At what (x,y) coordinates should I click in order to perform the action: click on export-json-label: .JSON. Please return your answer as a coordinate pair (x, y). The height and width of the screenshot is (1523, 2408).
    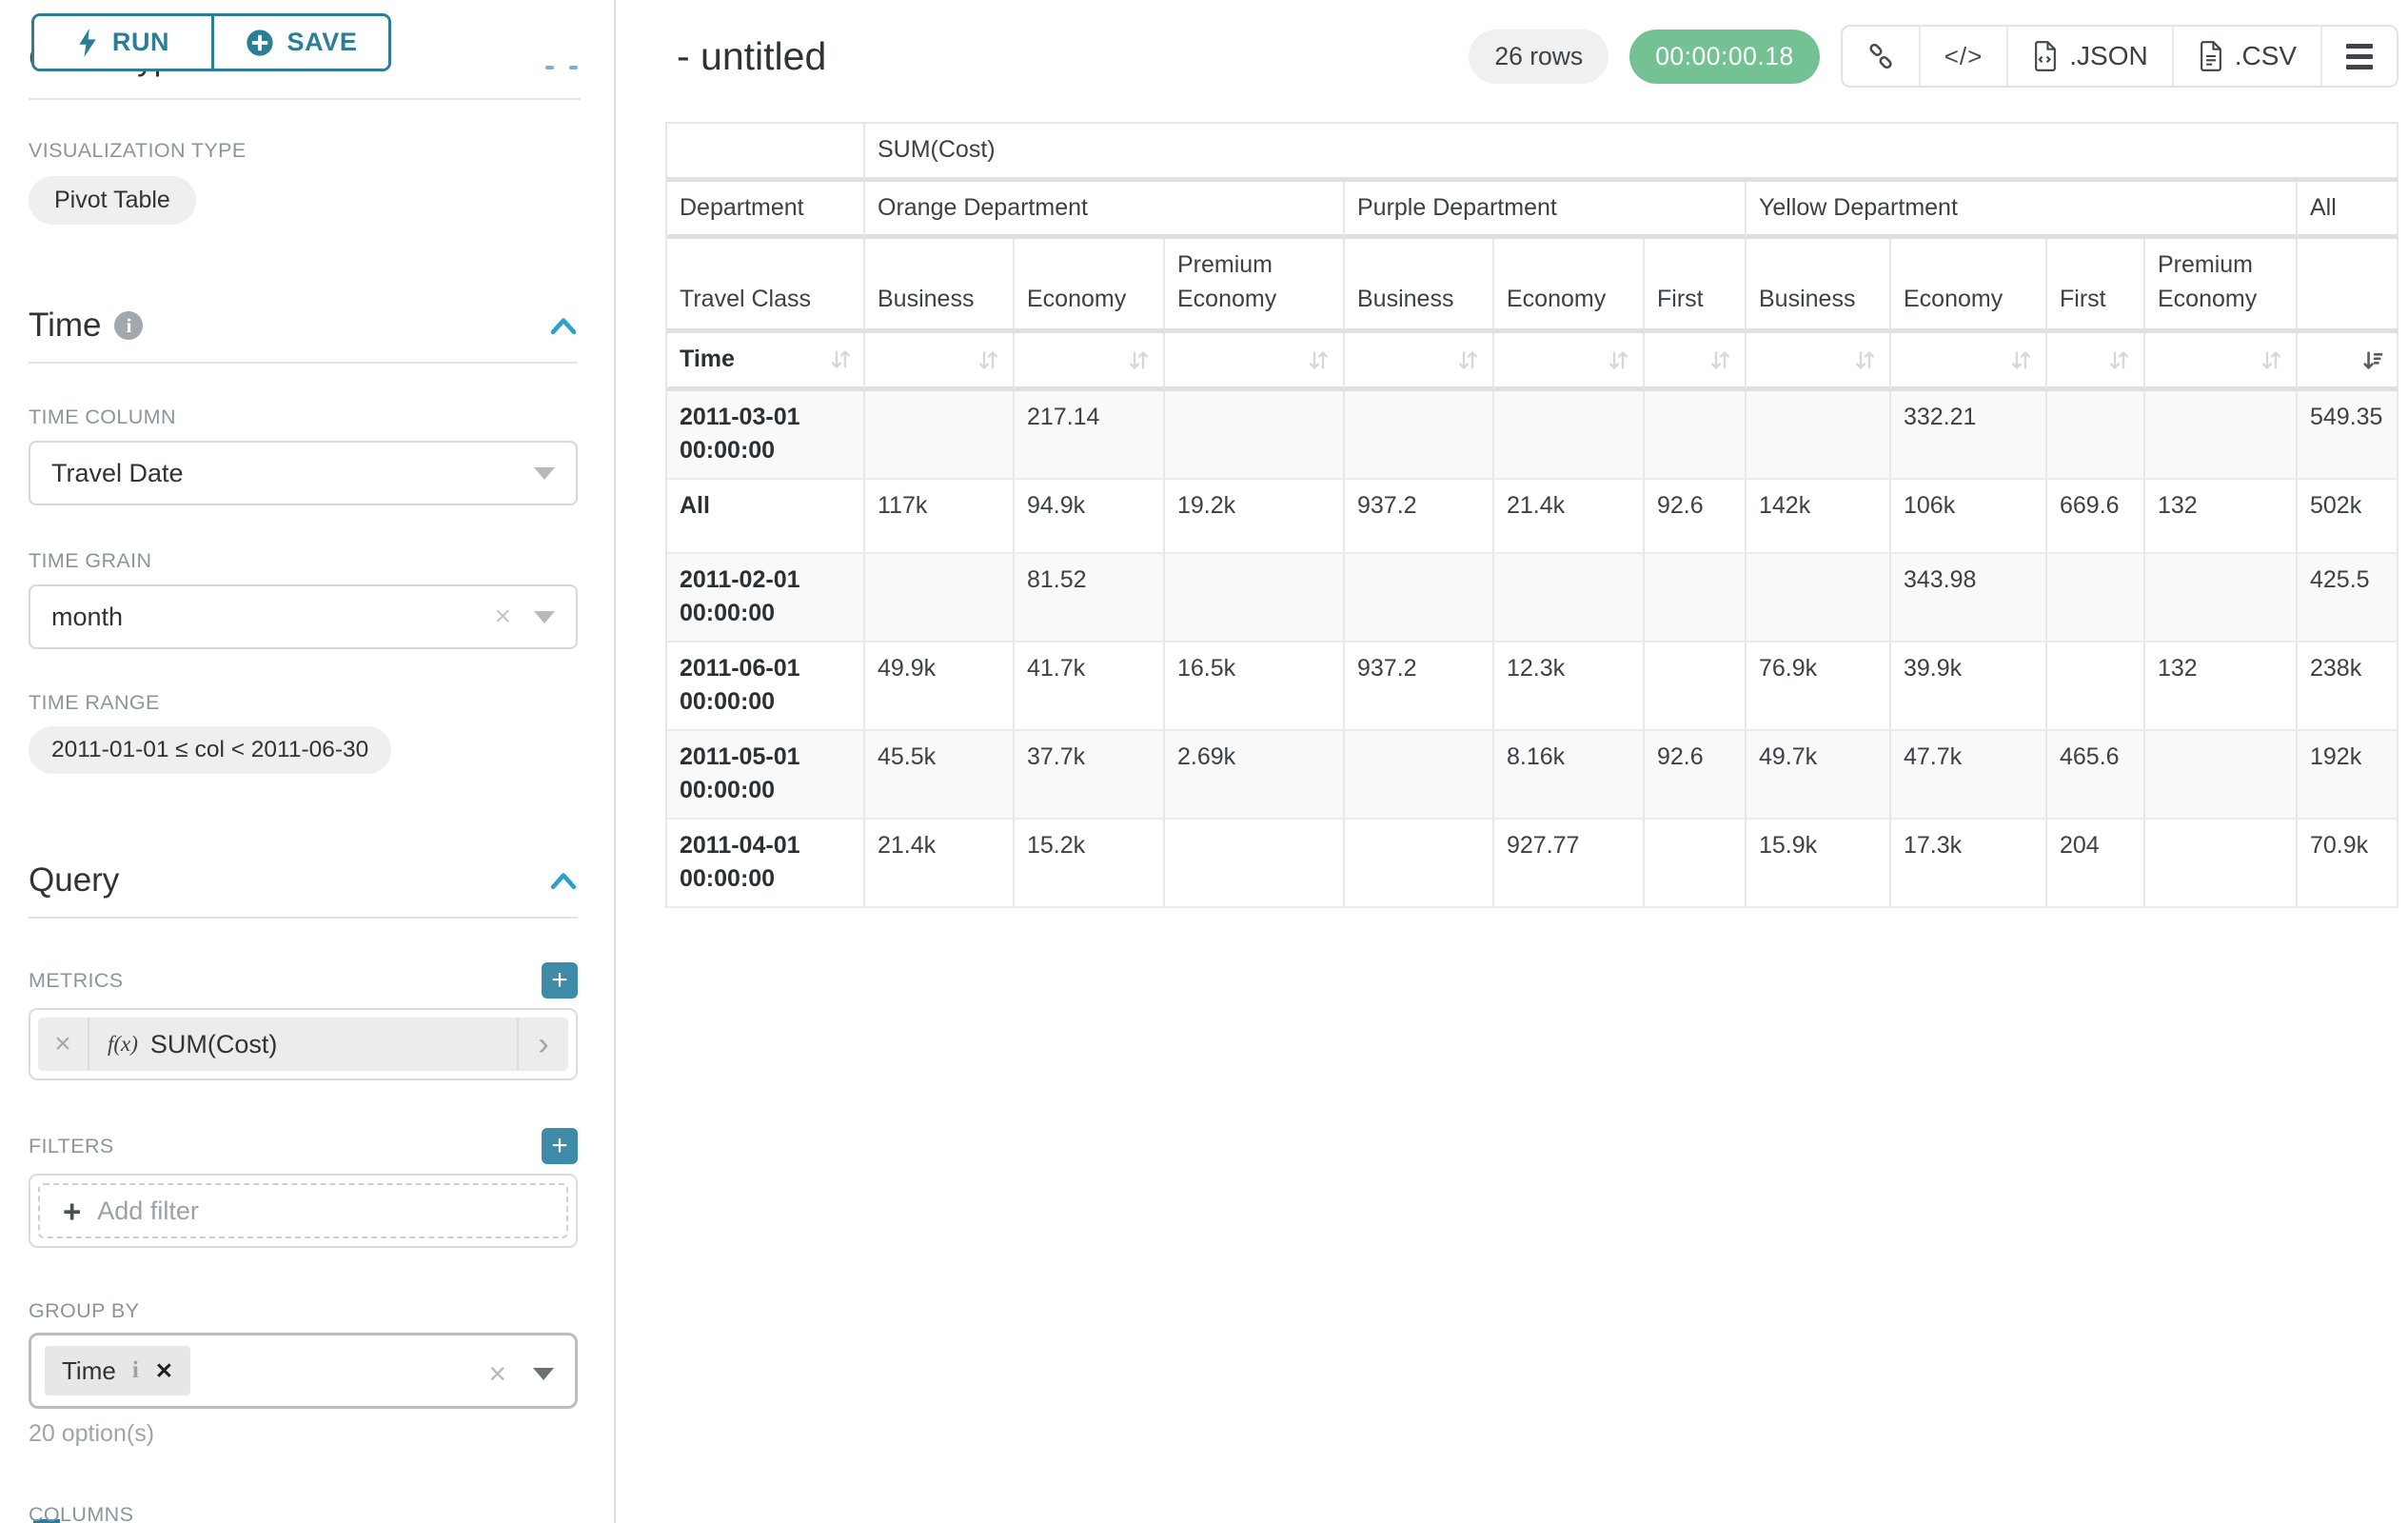
    Looking at the image, I should click on (2108, 56).